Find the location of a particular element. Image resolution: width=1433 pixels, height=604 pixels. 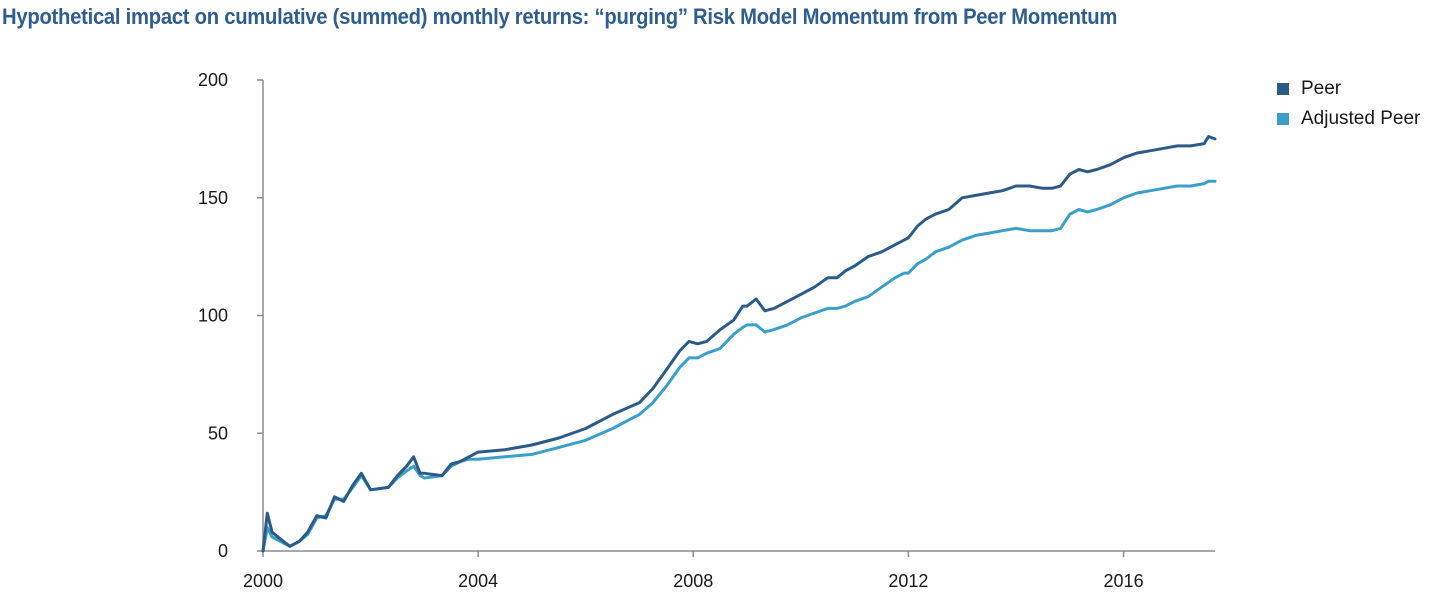

x-tick-label: 2012 is located at coordinates (908, 581).